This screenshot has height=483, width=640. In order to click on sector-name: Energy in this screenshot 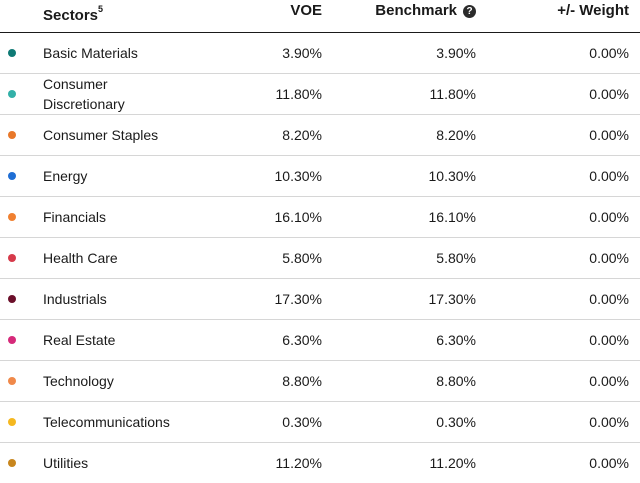, I will do `click(65, 176)`.